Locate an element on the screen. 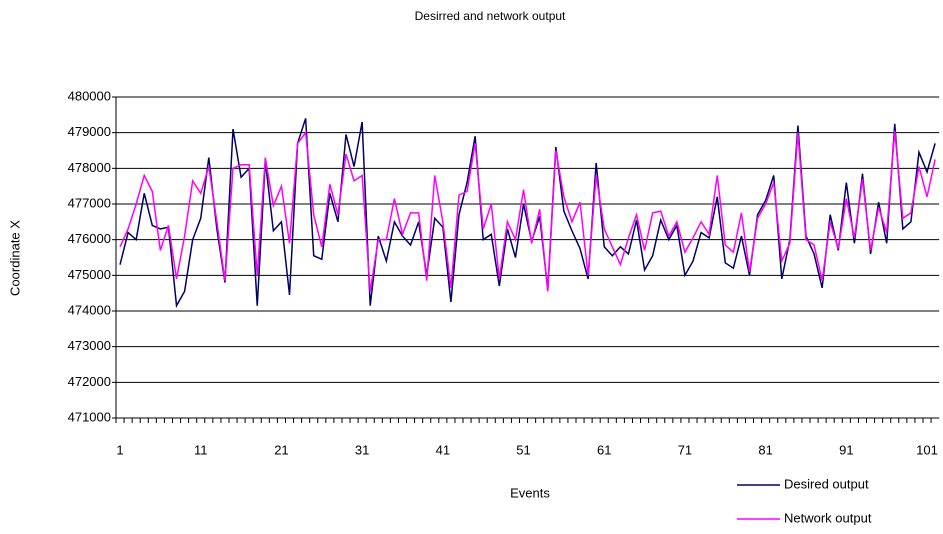  x-tick-label: 31 is located at coordinates (362, 449).